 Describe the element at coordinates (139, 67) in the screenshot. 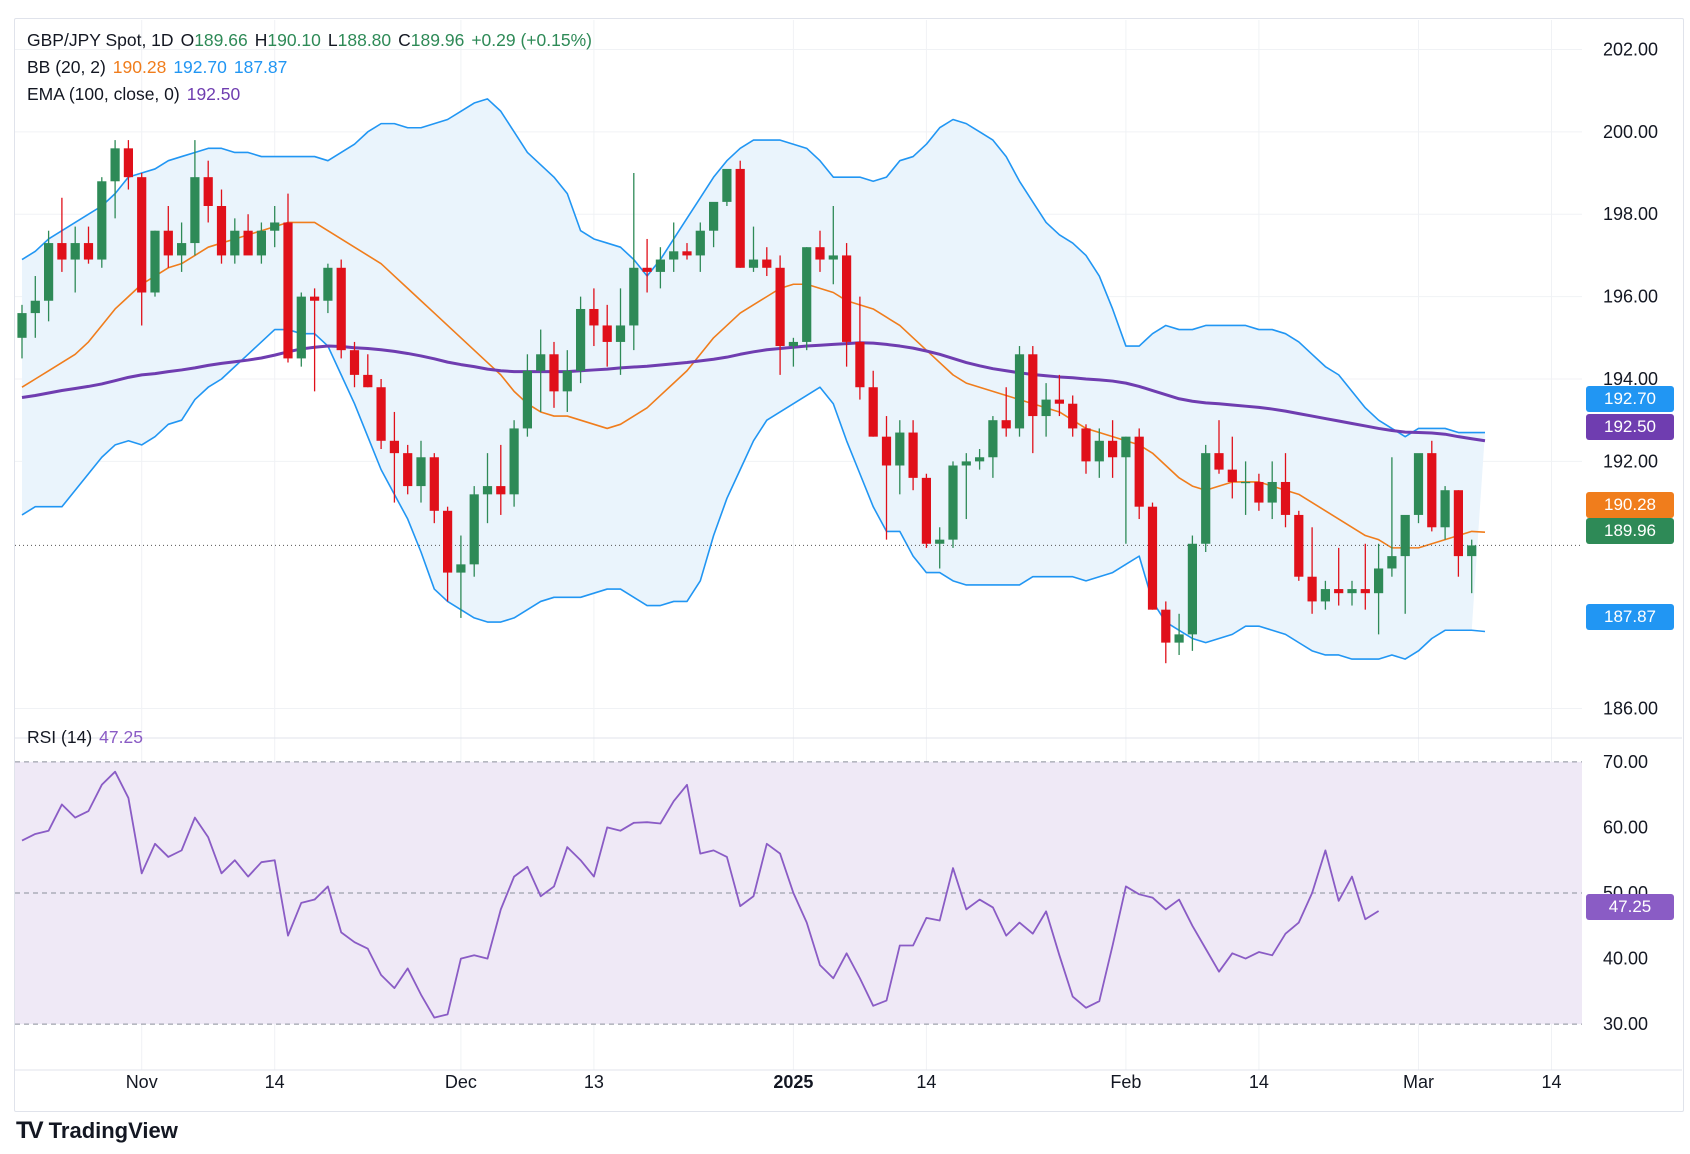

I see `bb-basis-value: 190.28` at that location.